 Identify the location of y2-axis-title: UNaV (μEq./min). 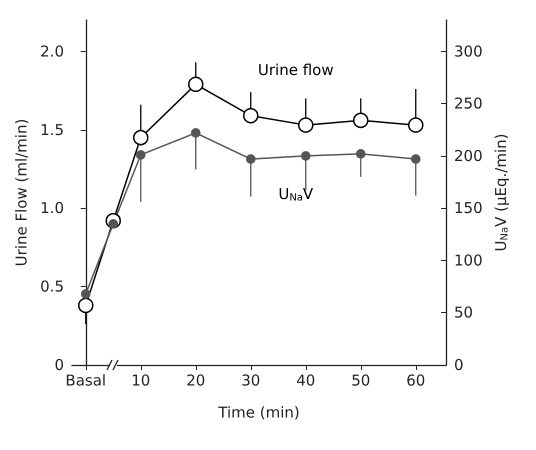
(501, 193).